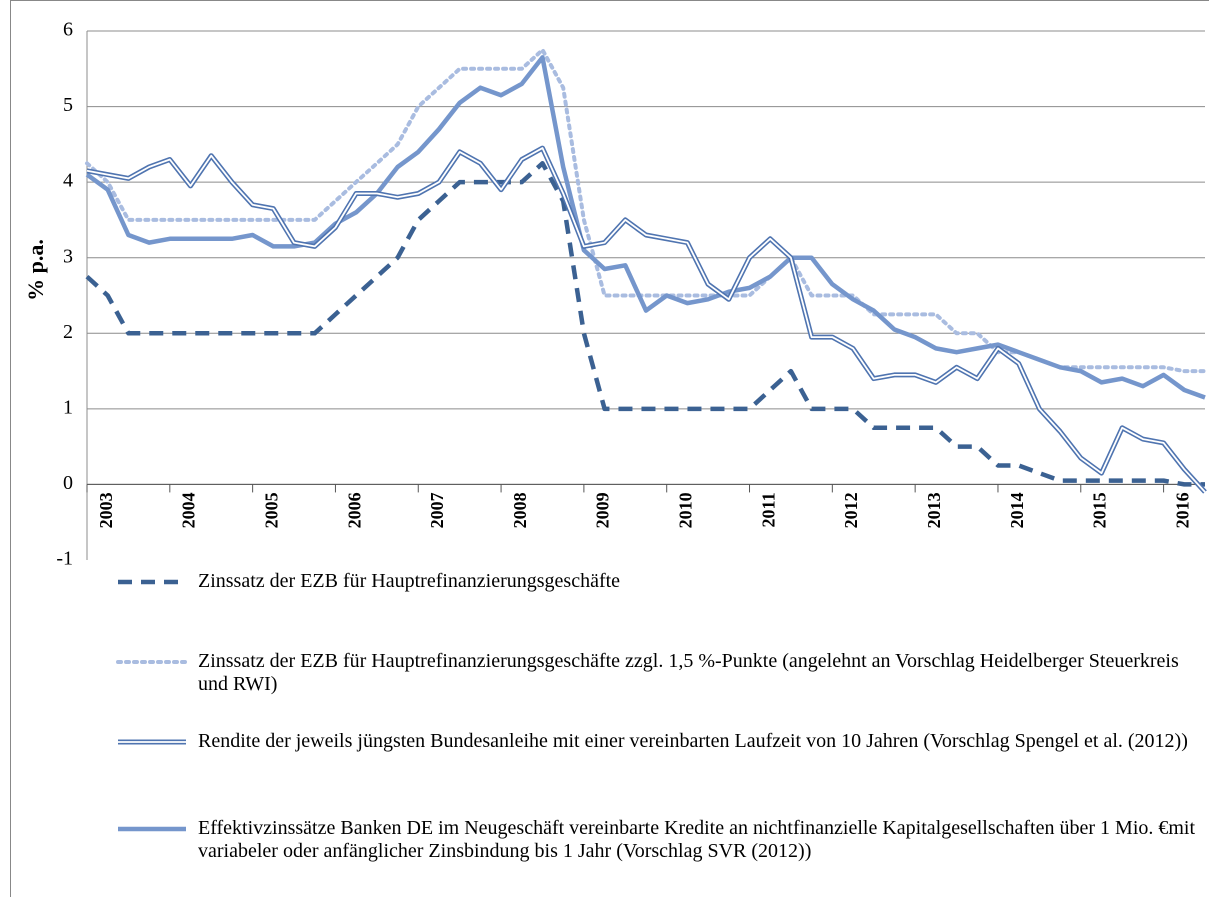  What do you see at coordinates (68, 407) in the screenshot?
I see `y-tick-label: 1` at bounding box center [68, 407].